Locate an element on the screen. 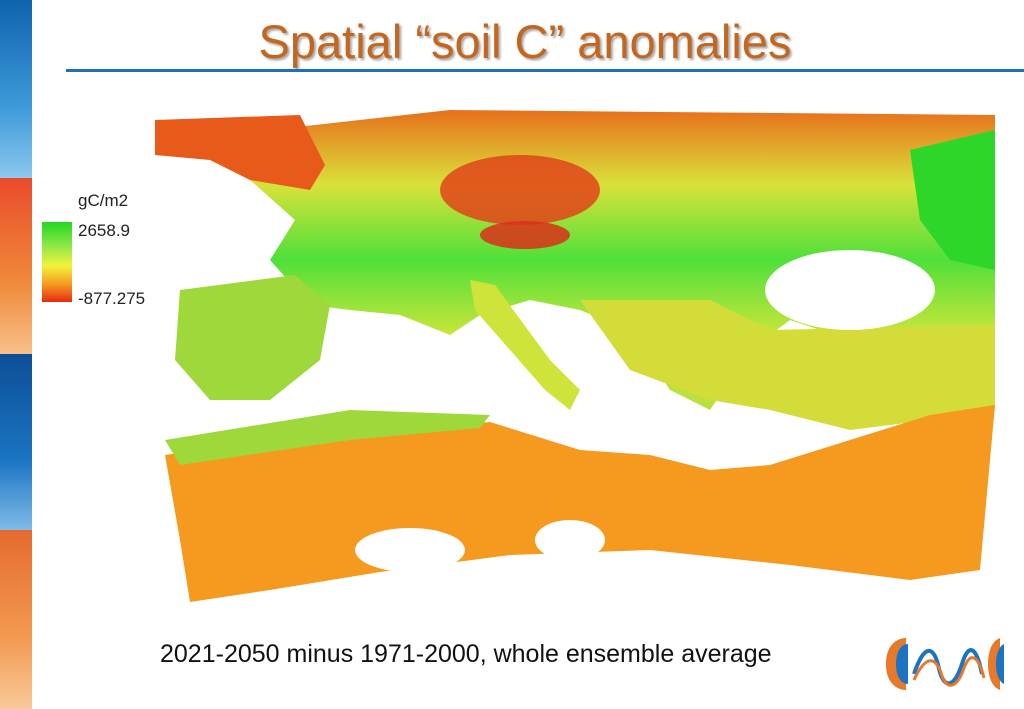 This screenshot has width=1024, height=709. legend-unit: gC/m2 is located at coordinates (103, 200).